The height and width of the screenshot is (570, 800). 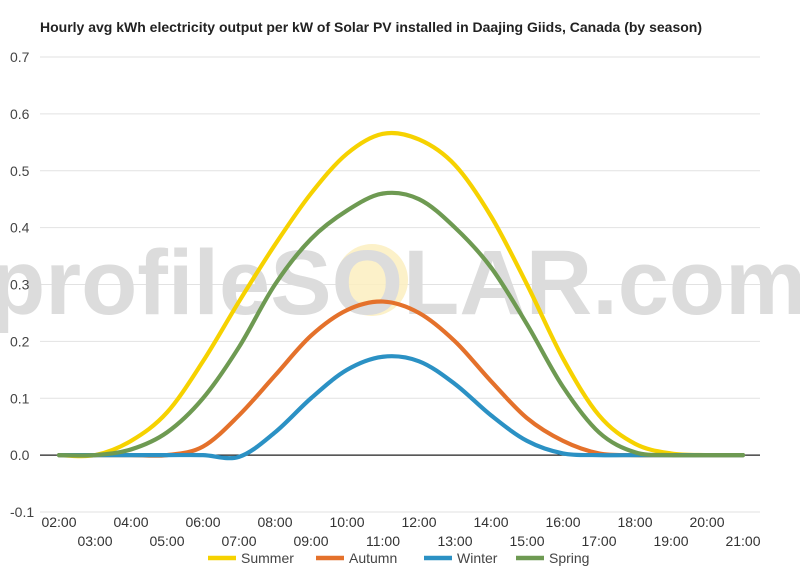 What do you see at coordinates (166, 541) in the screenshot?
I see `x-tick-label: 05:00` at bounding box center [166, 541].